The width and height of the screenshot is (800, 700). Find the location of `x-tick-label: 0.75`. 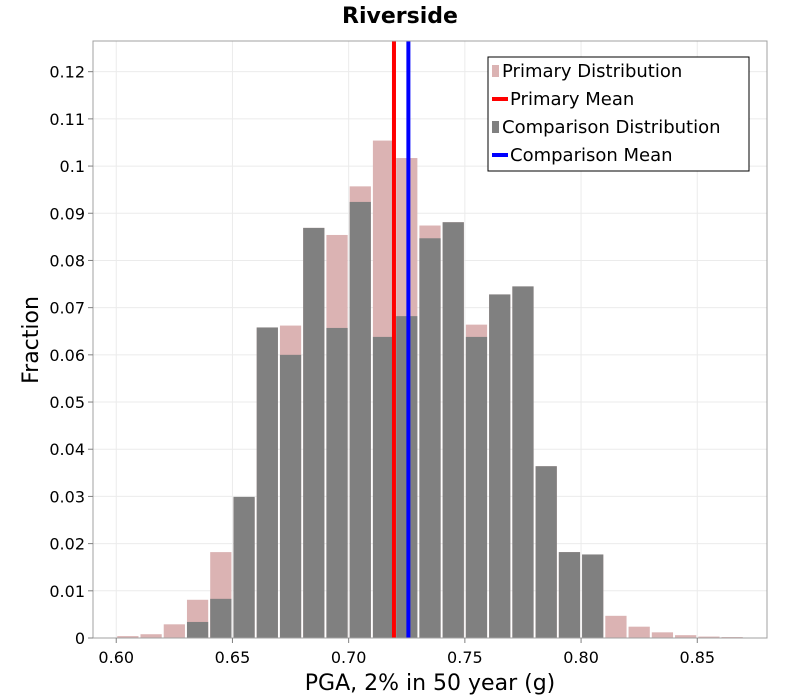

x-tick-label: 0.75 is located at coordinates (465, 657).